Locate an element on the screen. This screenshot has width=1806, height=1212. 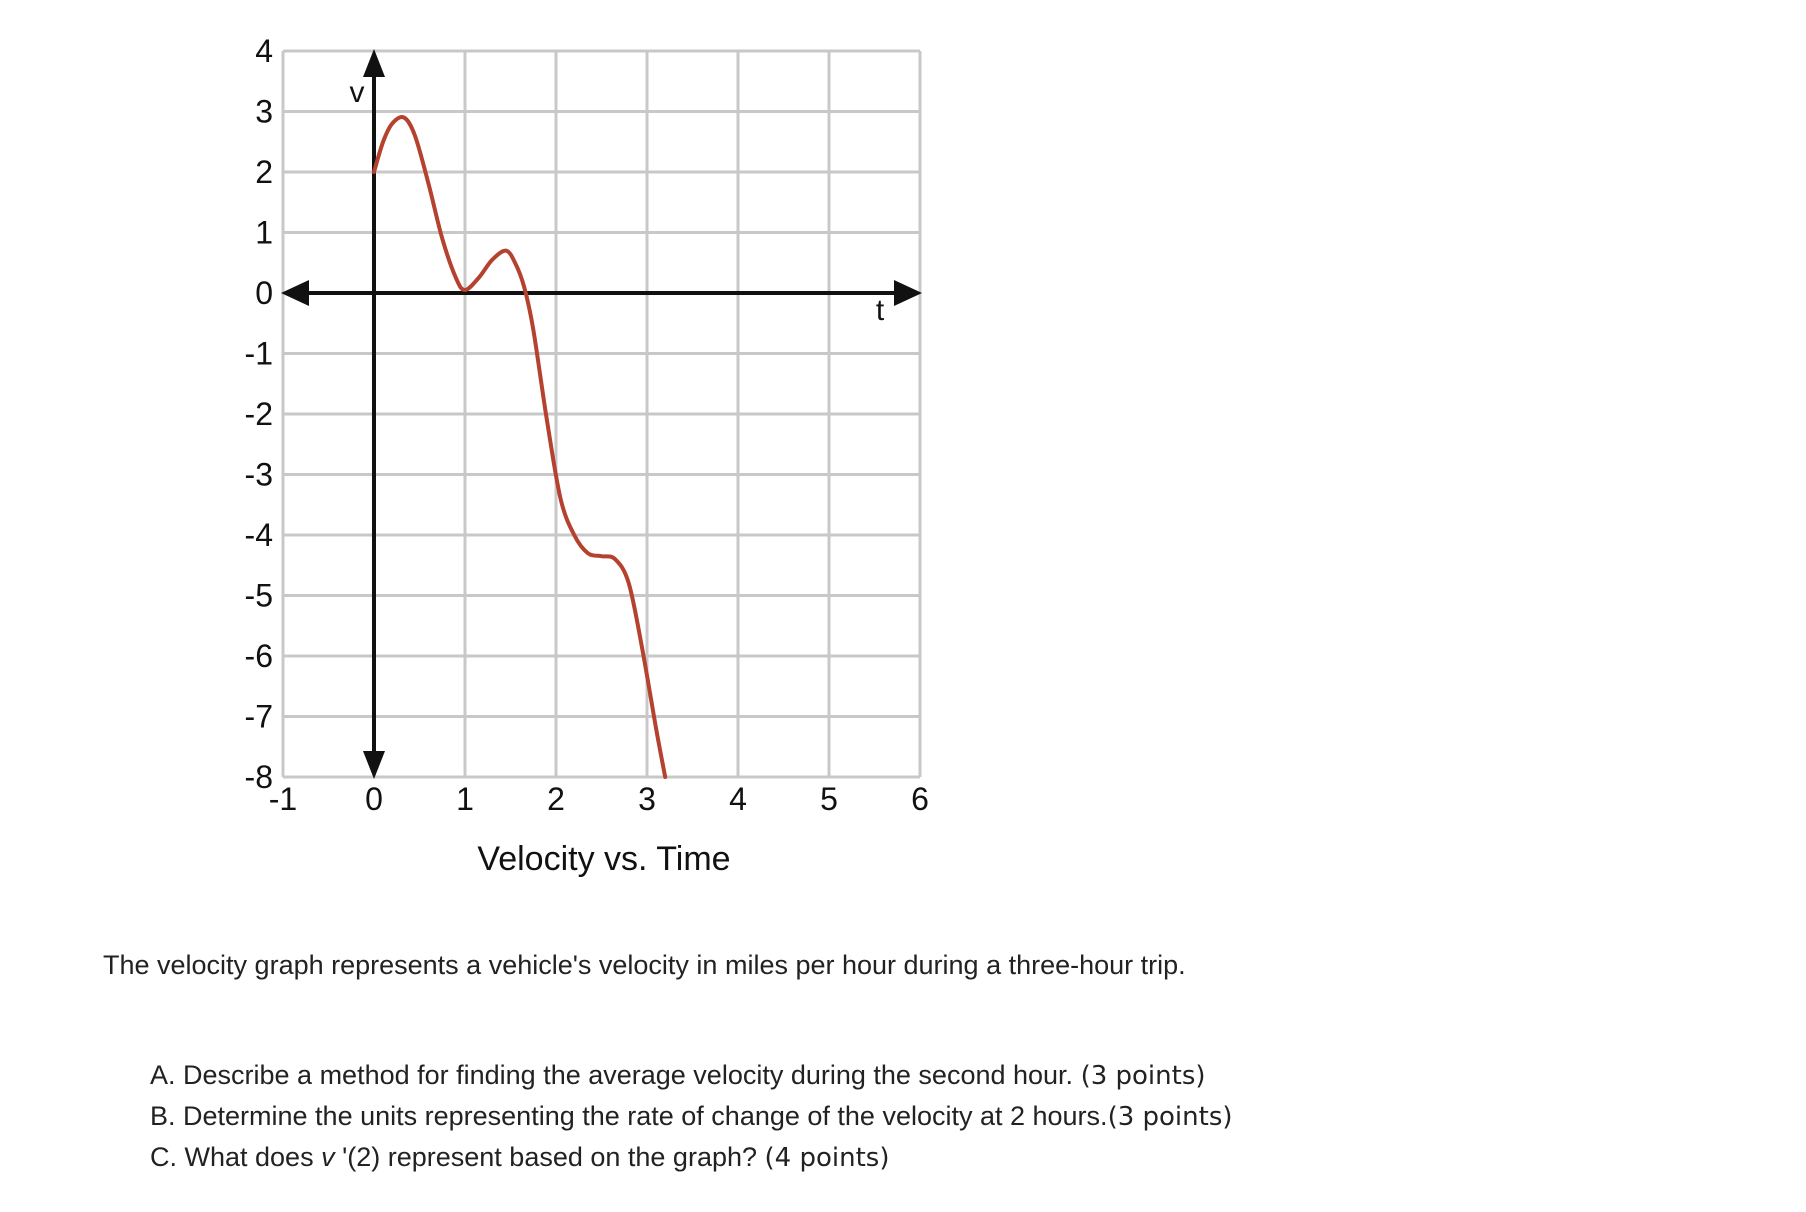
x-tick-label: 2 is located at coordinates (556, 799).